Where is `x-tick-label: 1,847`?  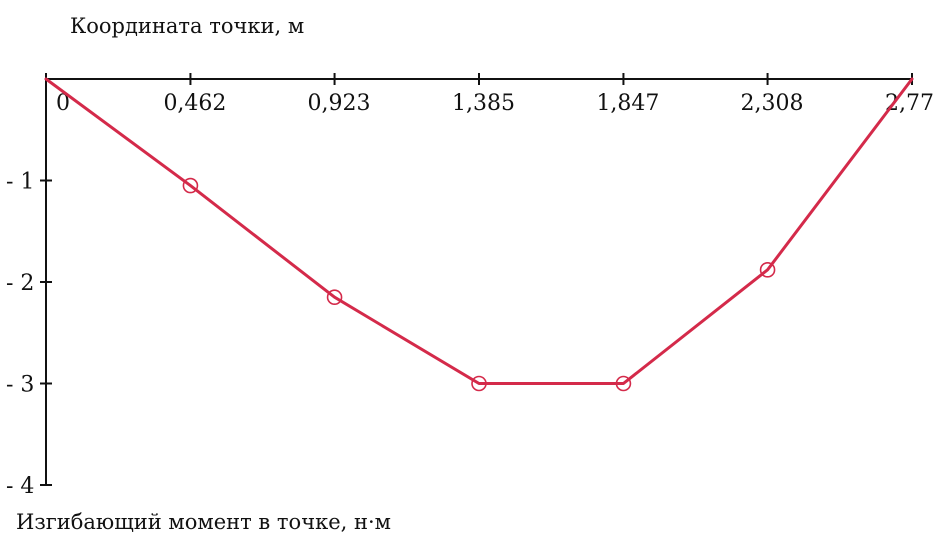 x-tick-label: 1,847 is located at coordinates (627, 103).